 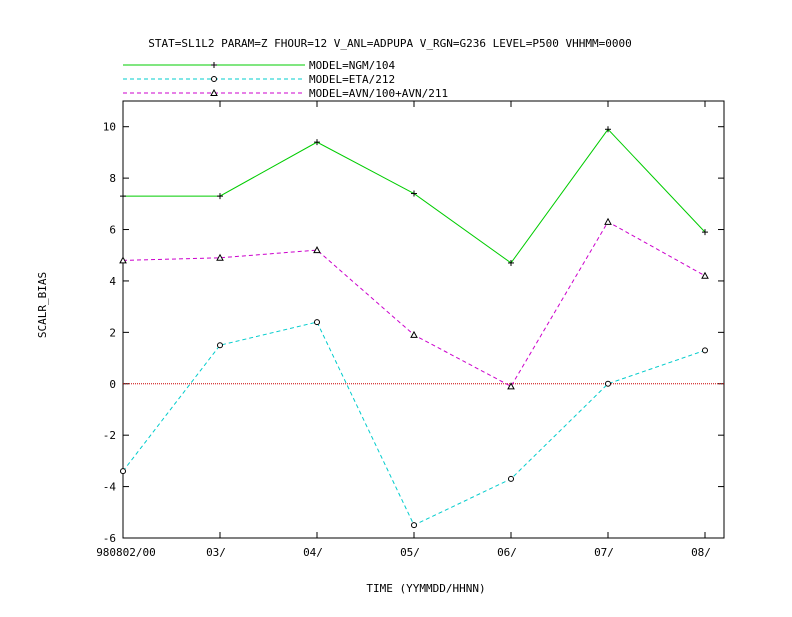 What do you see at coordinates (378, 93) in the screenshot?
I see `legend-label: MODEL=AVN/100+AVN/211` at bounding box center [378, 93].